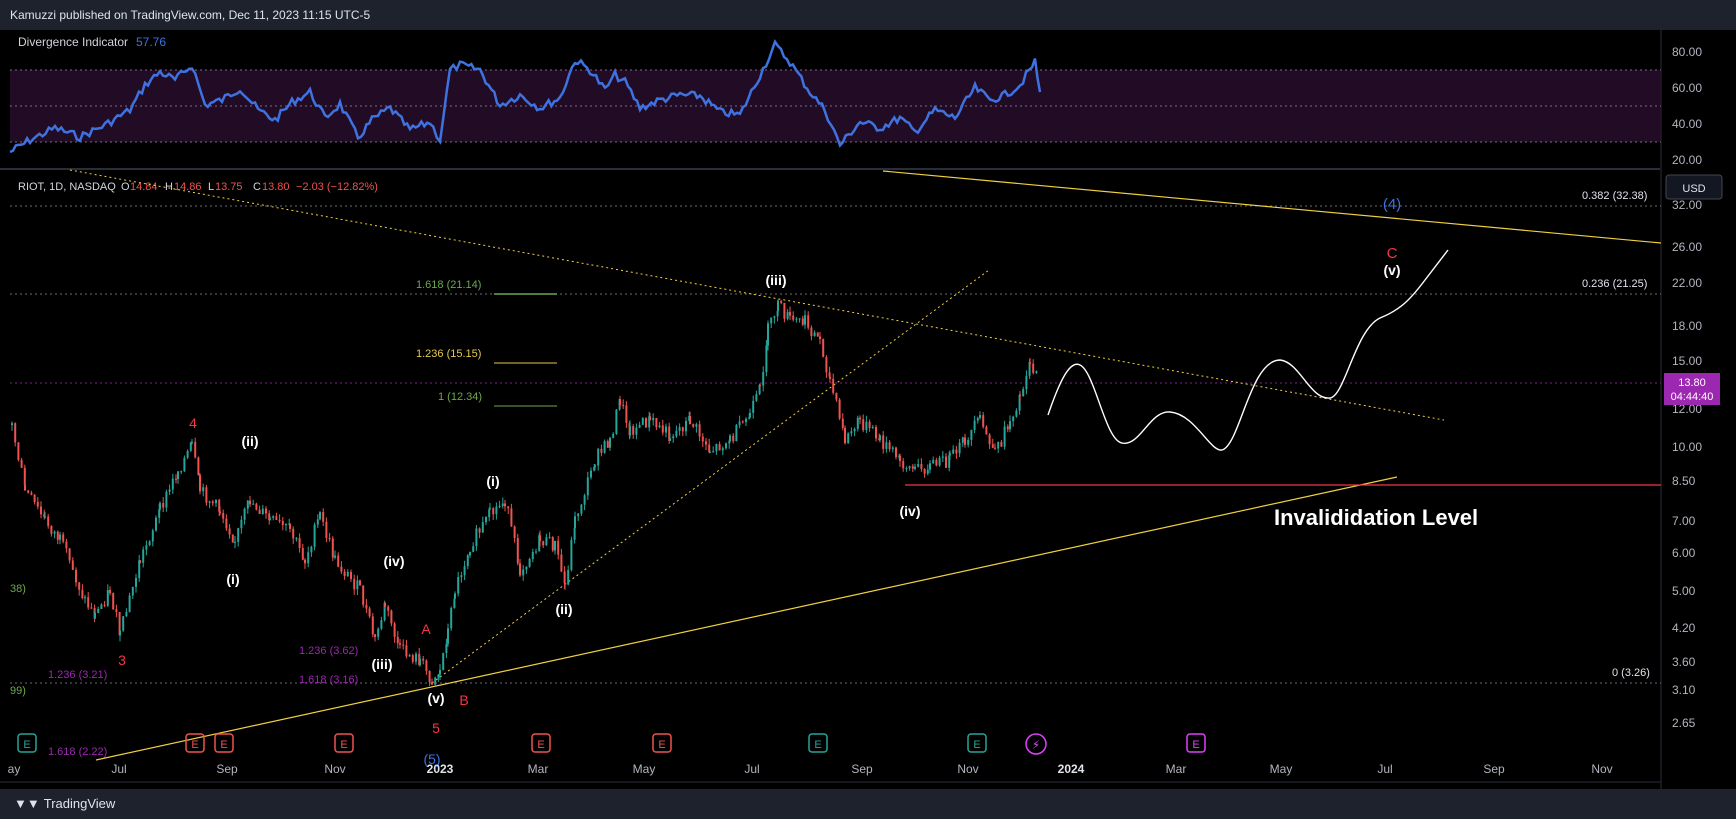 The image size is (1736, 819). I want to click on price-tick: 2.65, so click(1684, 723).